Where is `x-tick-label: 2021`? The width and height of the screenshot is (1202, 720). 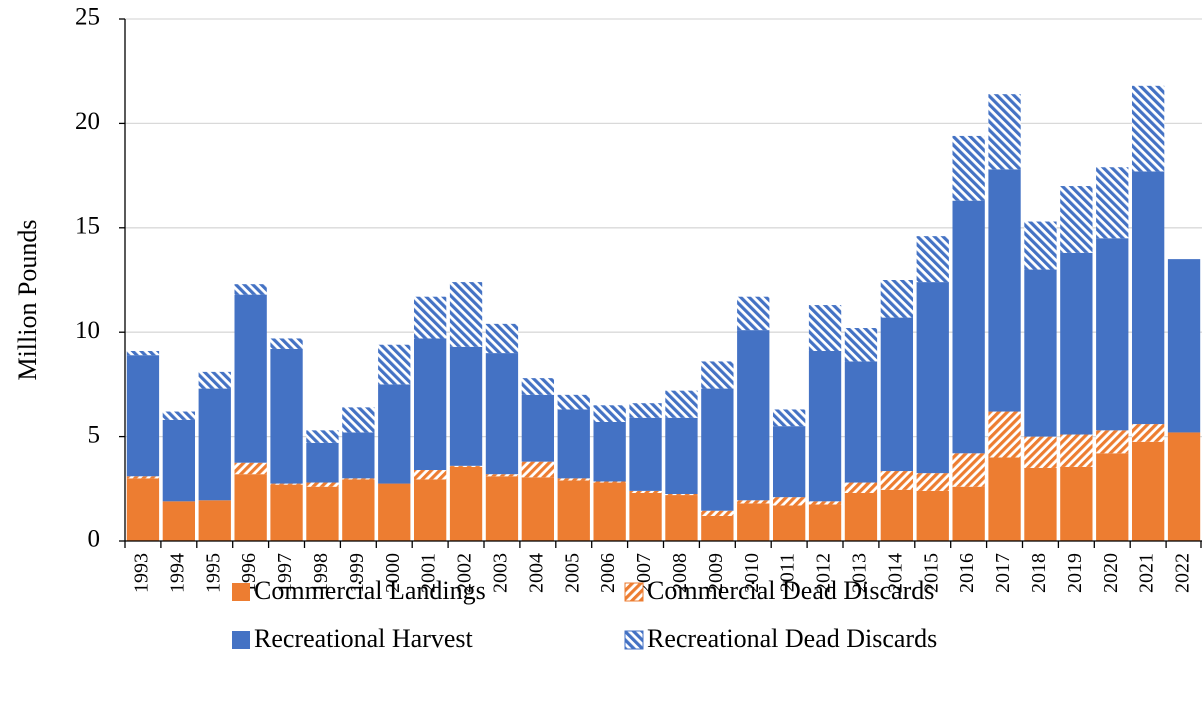
x-tick-label: 2021 is located at coordinates (1147, 573).